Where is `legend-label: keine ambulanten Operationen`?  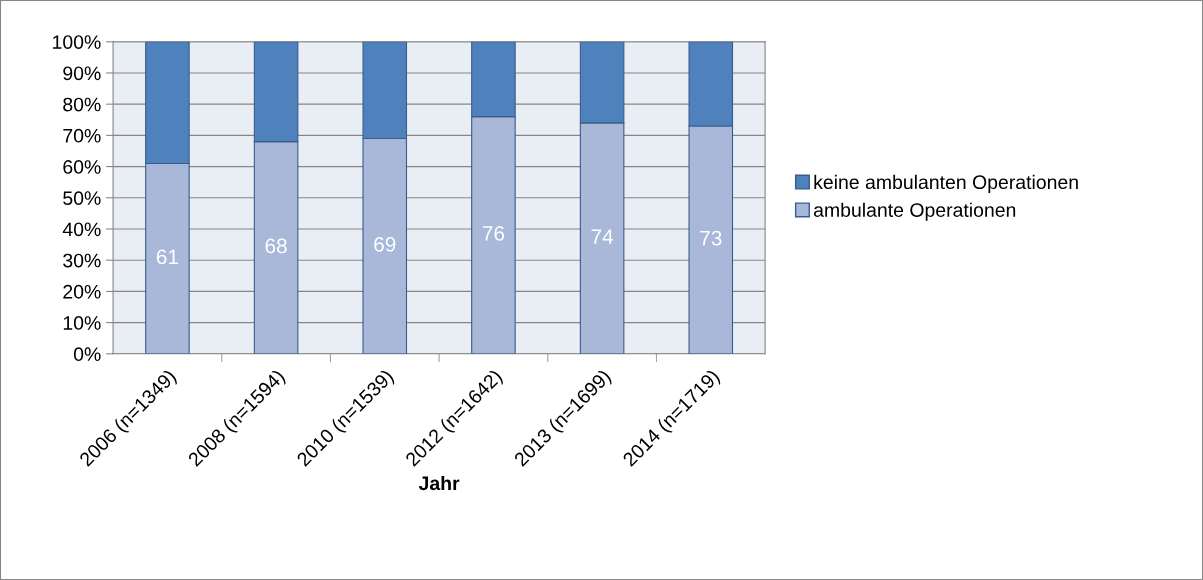
legend-label: keine ambulanten Operationen is located at coordinates (946, 183).